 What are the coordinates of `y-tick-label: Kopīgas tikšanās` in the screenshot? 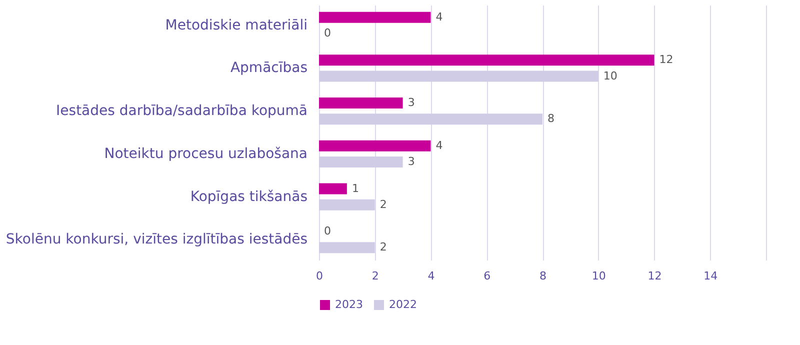 It's located at (249, 196).